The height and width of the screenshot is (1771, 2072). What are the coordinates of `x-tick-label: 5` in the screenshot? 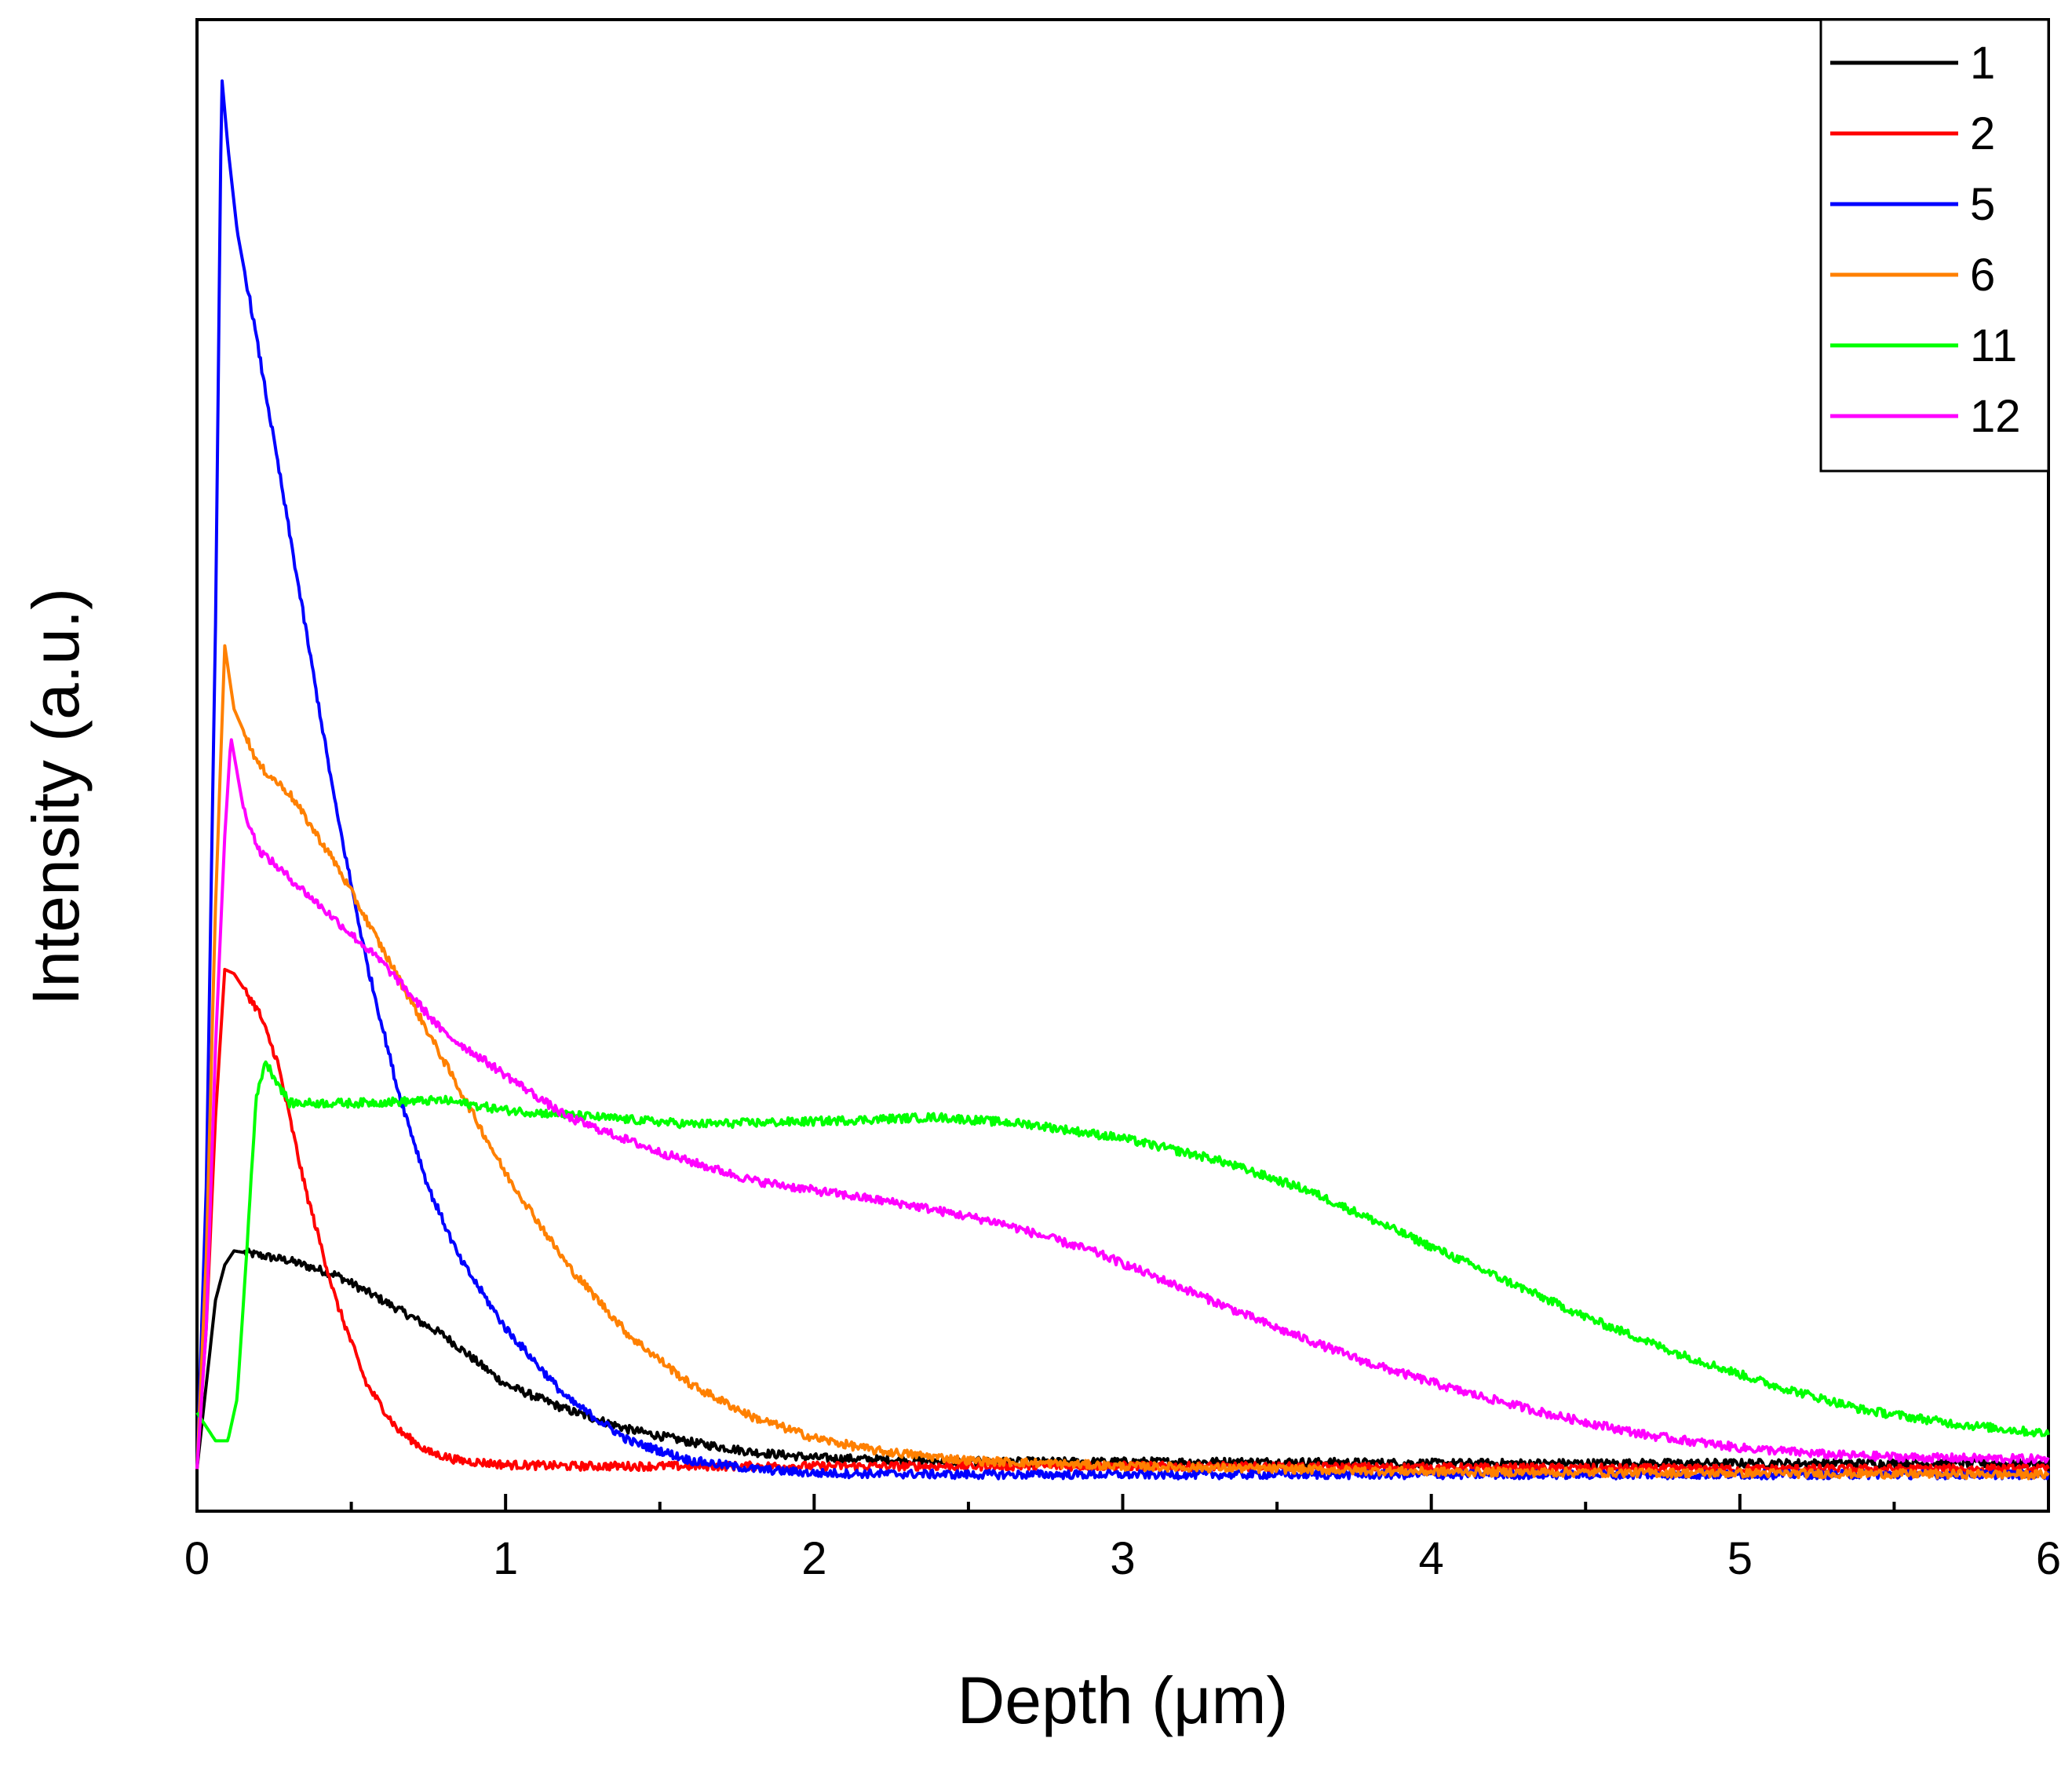 It's located at (1740, 1558).